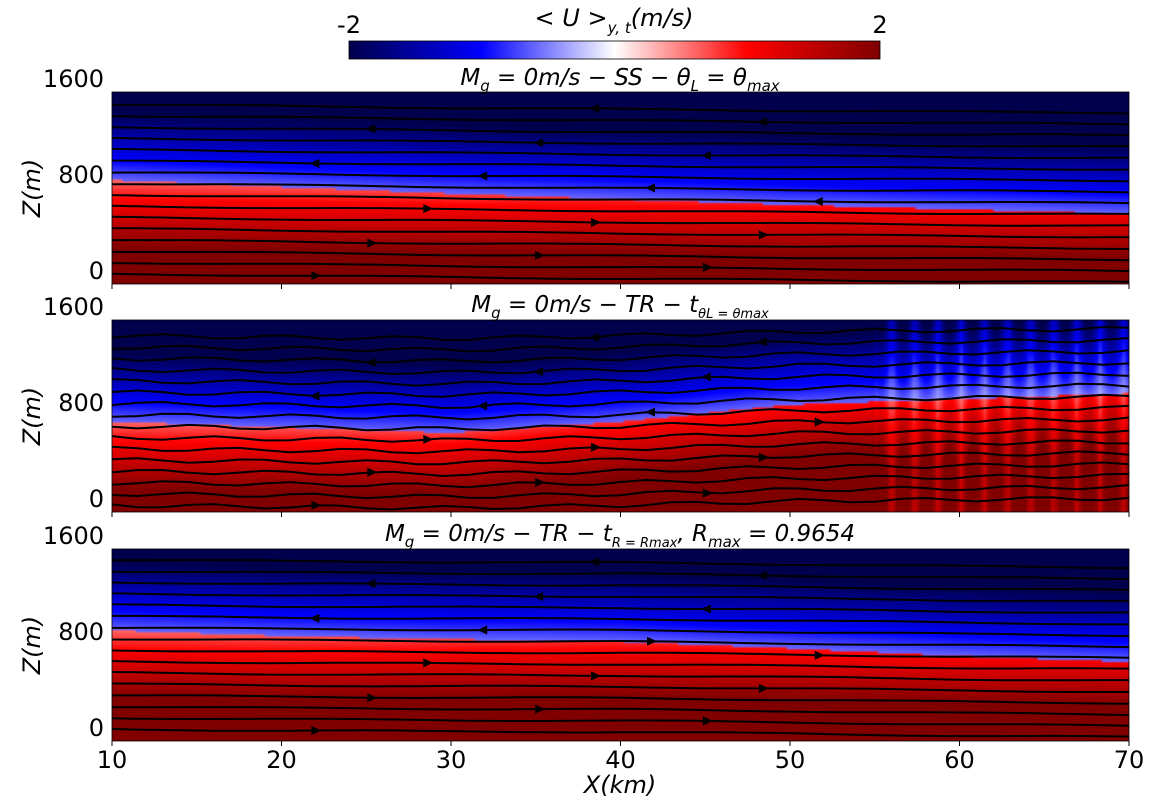 This screenshot has height=803, width=1149. Describe the element at coordinates (614, 50) in the screenshot. I see `colorbar-gradient` at that location.